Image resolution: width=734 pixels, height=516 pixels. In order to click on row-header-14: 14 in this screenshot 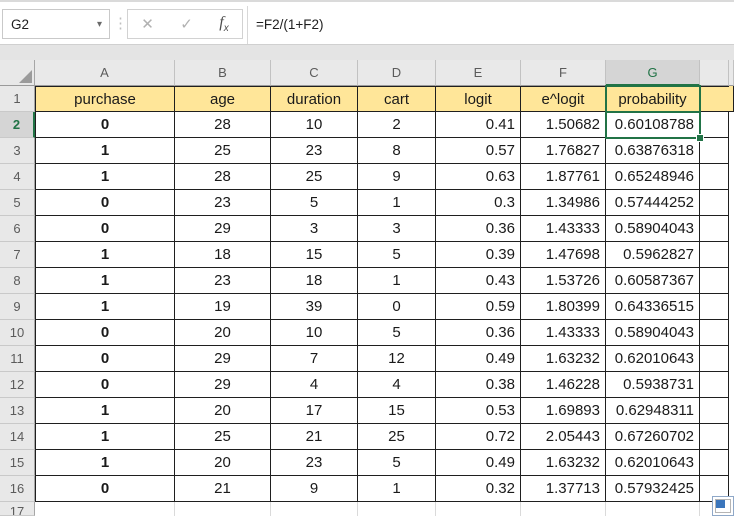, I will do `click(17, 437)`.